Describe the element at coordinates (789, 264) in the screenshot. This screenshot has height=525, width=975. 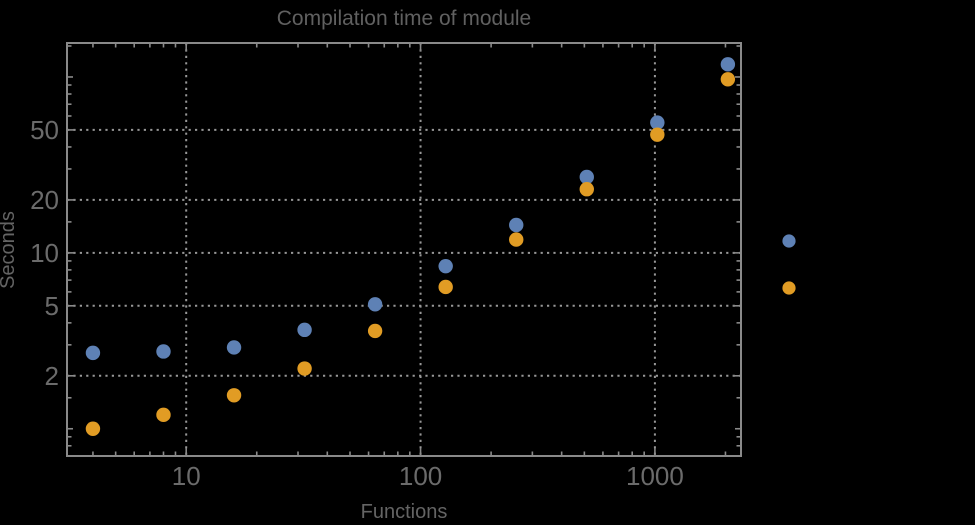
I see `legend` at that location.